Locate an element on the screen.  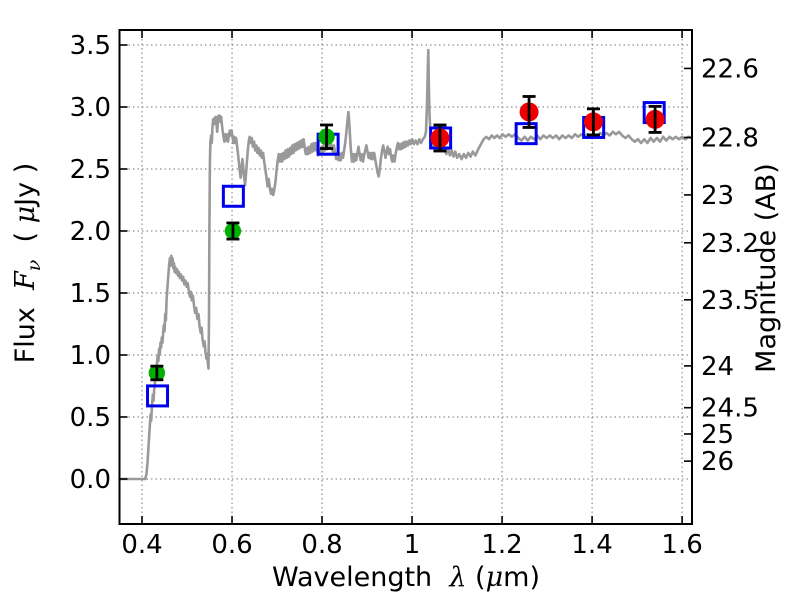
magnitude-tick-label: 24 is located at coordinates (717, 367).